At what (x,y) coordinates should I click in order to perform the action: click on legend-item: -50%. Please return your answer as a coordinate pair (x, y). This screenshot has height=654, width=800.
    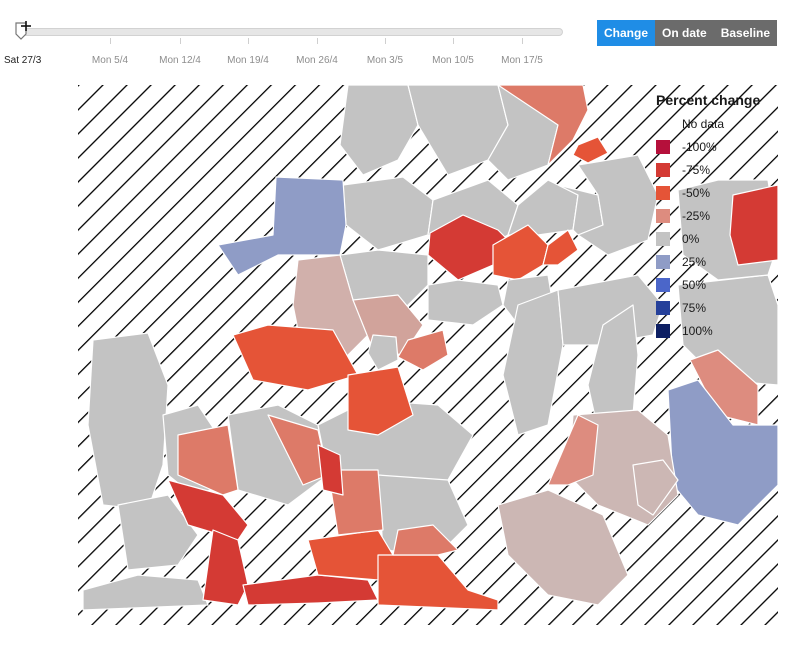
    Looking at the image, I should click on (721, 192).